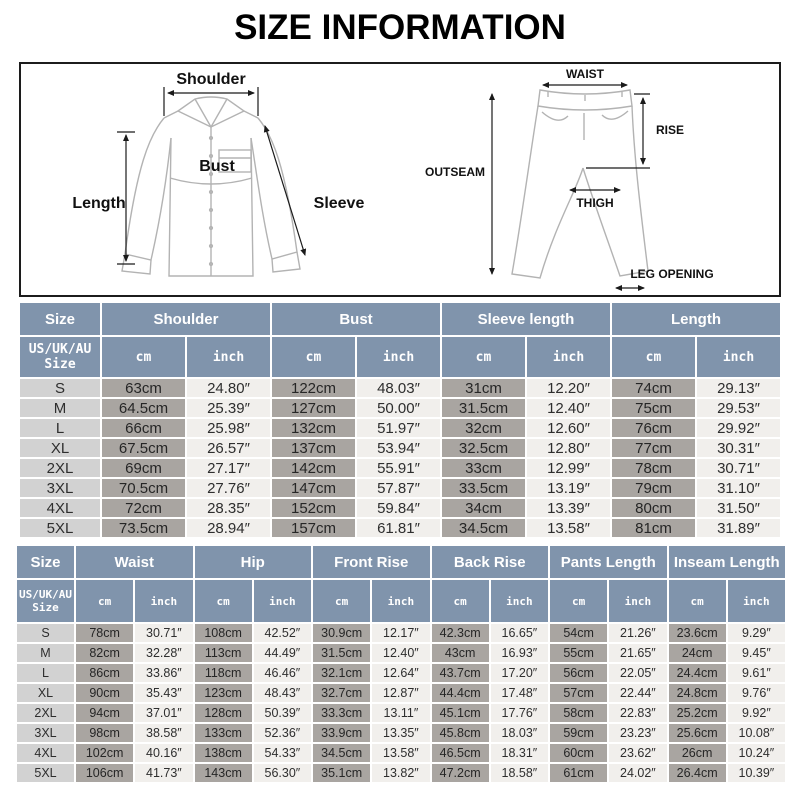 This screenshot has height=800, width=800. What do you see at coordinates (313, 468) in the screenshot?
I see `cm-value-cell: 142cm` at bounding box center [313, 468].